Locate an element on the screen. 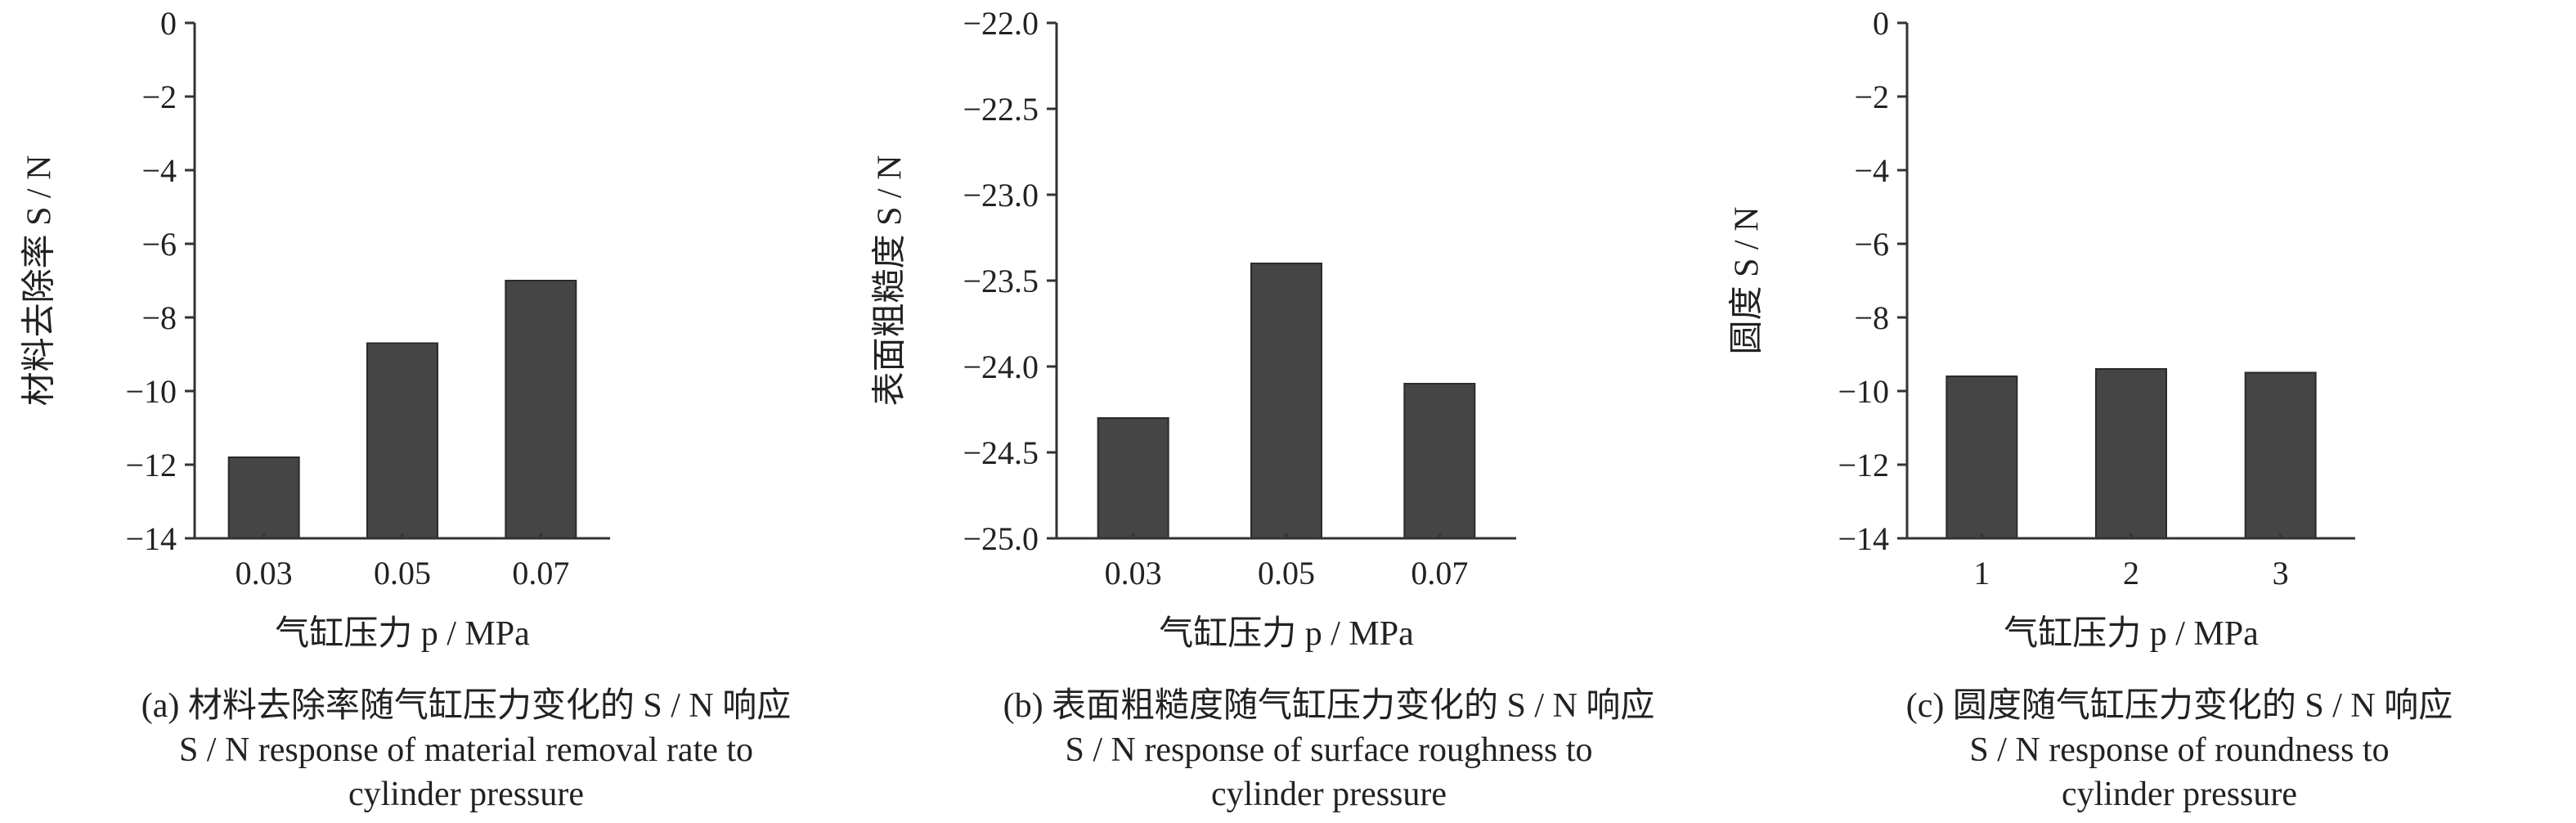  caption-line-1: (c) 圆度随气缸压力变化的 S / N 响应 is located at coordinates (2179, 705).